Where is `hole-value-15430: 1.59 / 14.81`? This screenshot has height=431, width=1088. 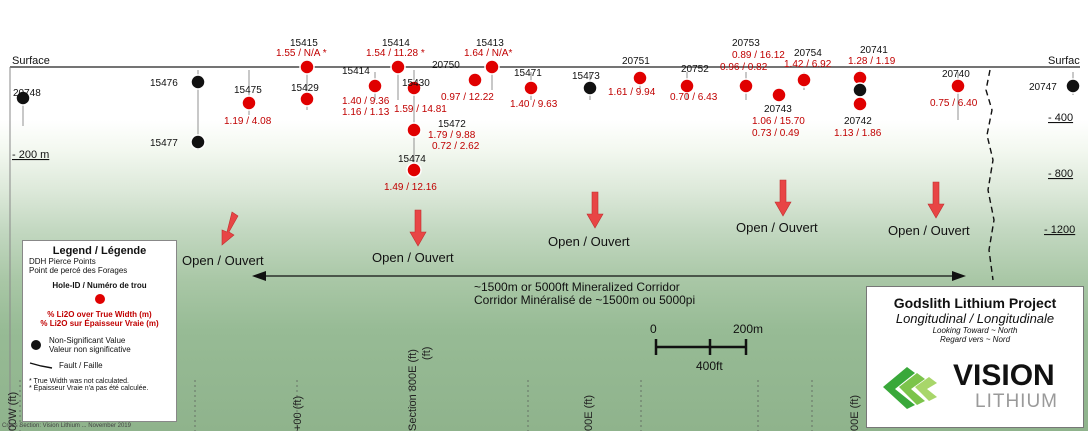
hole-value-15430: 1.59 / 14.81 is located at coordinates (420, 109).